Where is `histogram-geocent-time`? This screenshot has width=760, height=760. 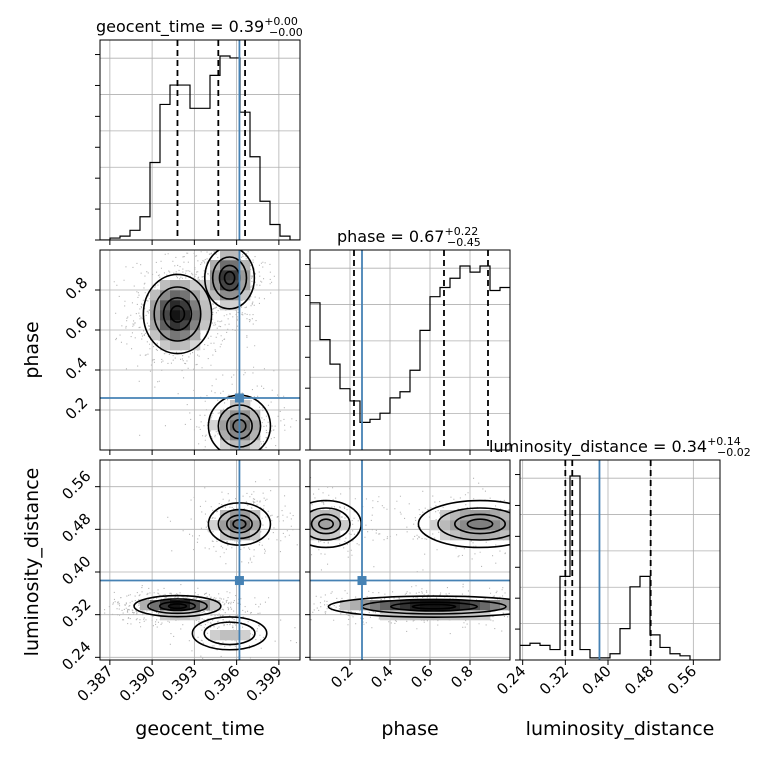 histogram-geocent-time is located at coordinates (200, 147).